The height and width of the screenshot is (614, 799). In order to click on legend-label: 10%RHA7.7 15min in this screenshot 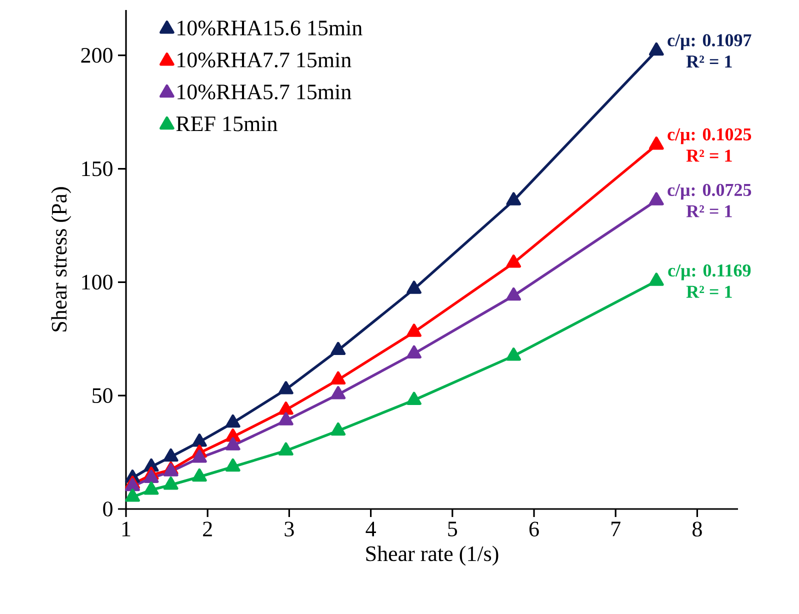, I will do `click(265, 60)`.